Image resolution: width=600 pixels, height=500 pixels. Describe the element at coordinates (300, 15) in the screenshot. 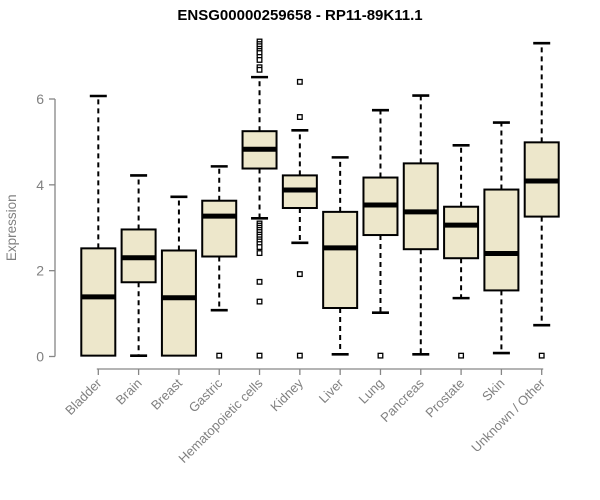

I see `chart-title: ENSG00000259658 - RP11-89K11.1` at that location.